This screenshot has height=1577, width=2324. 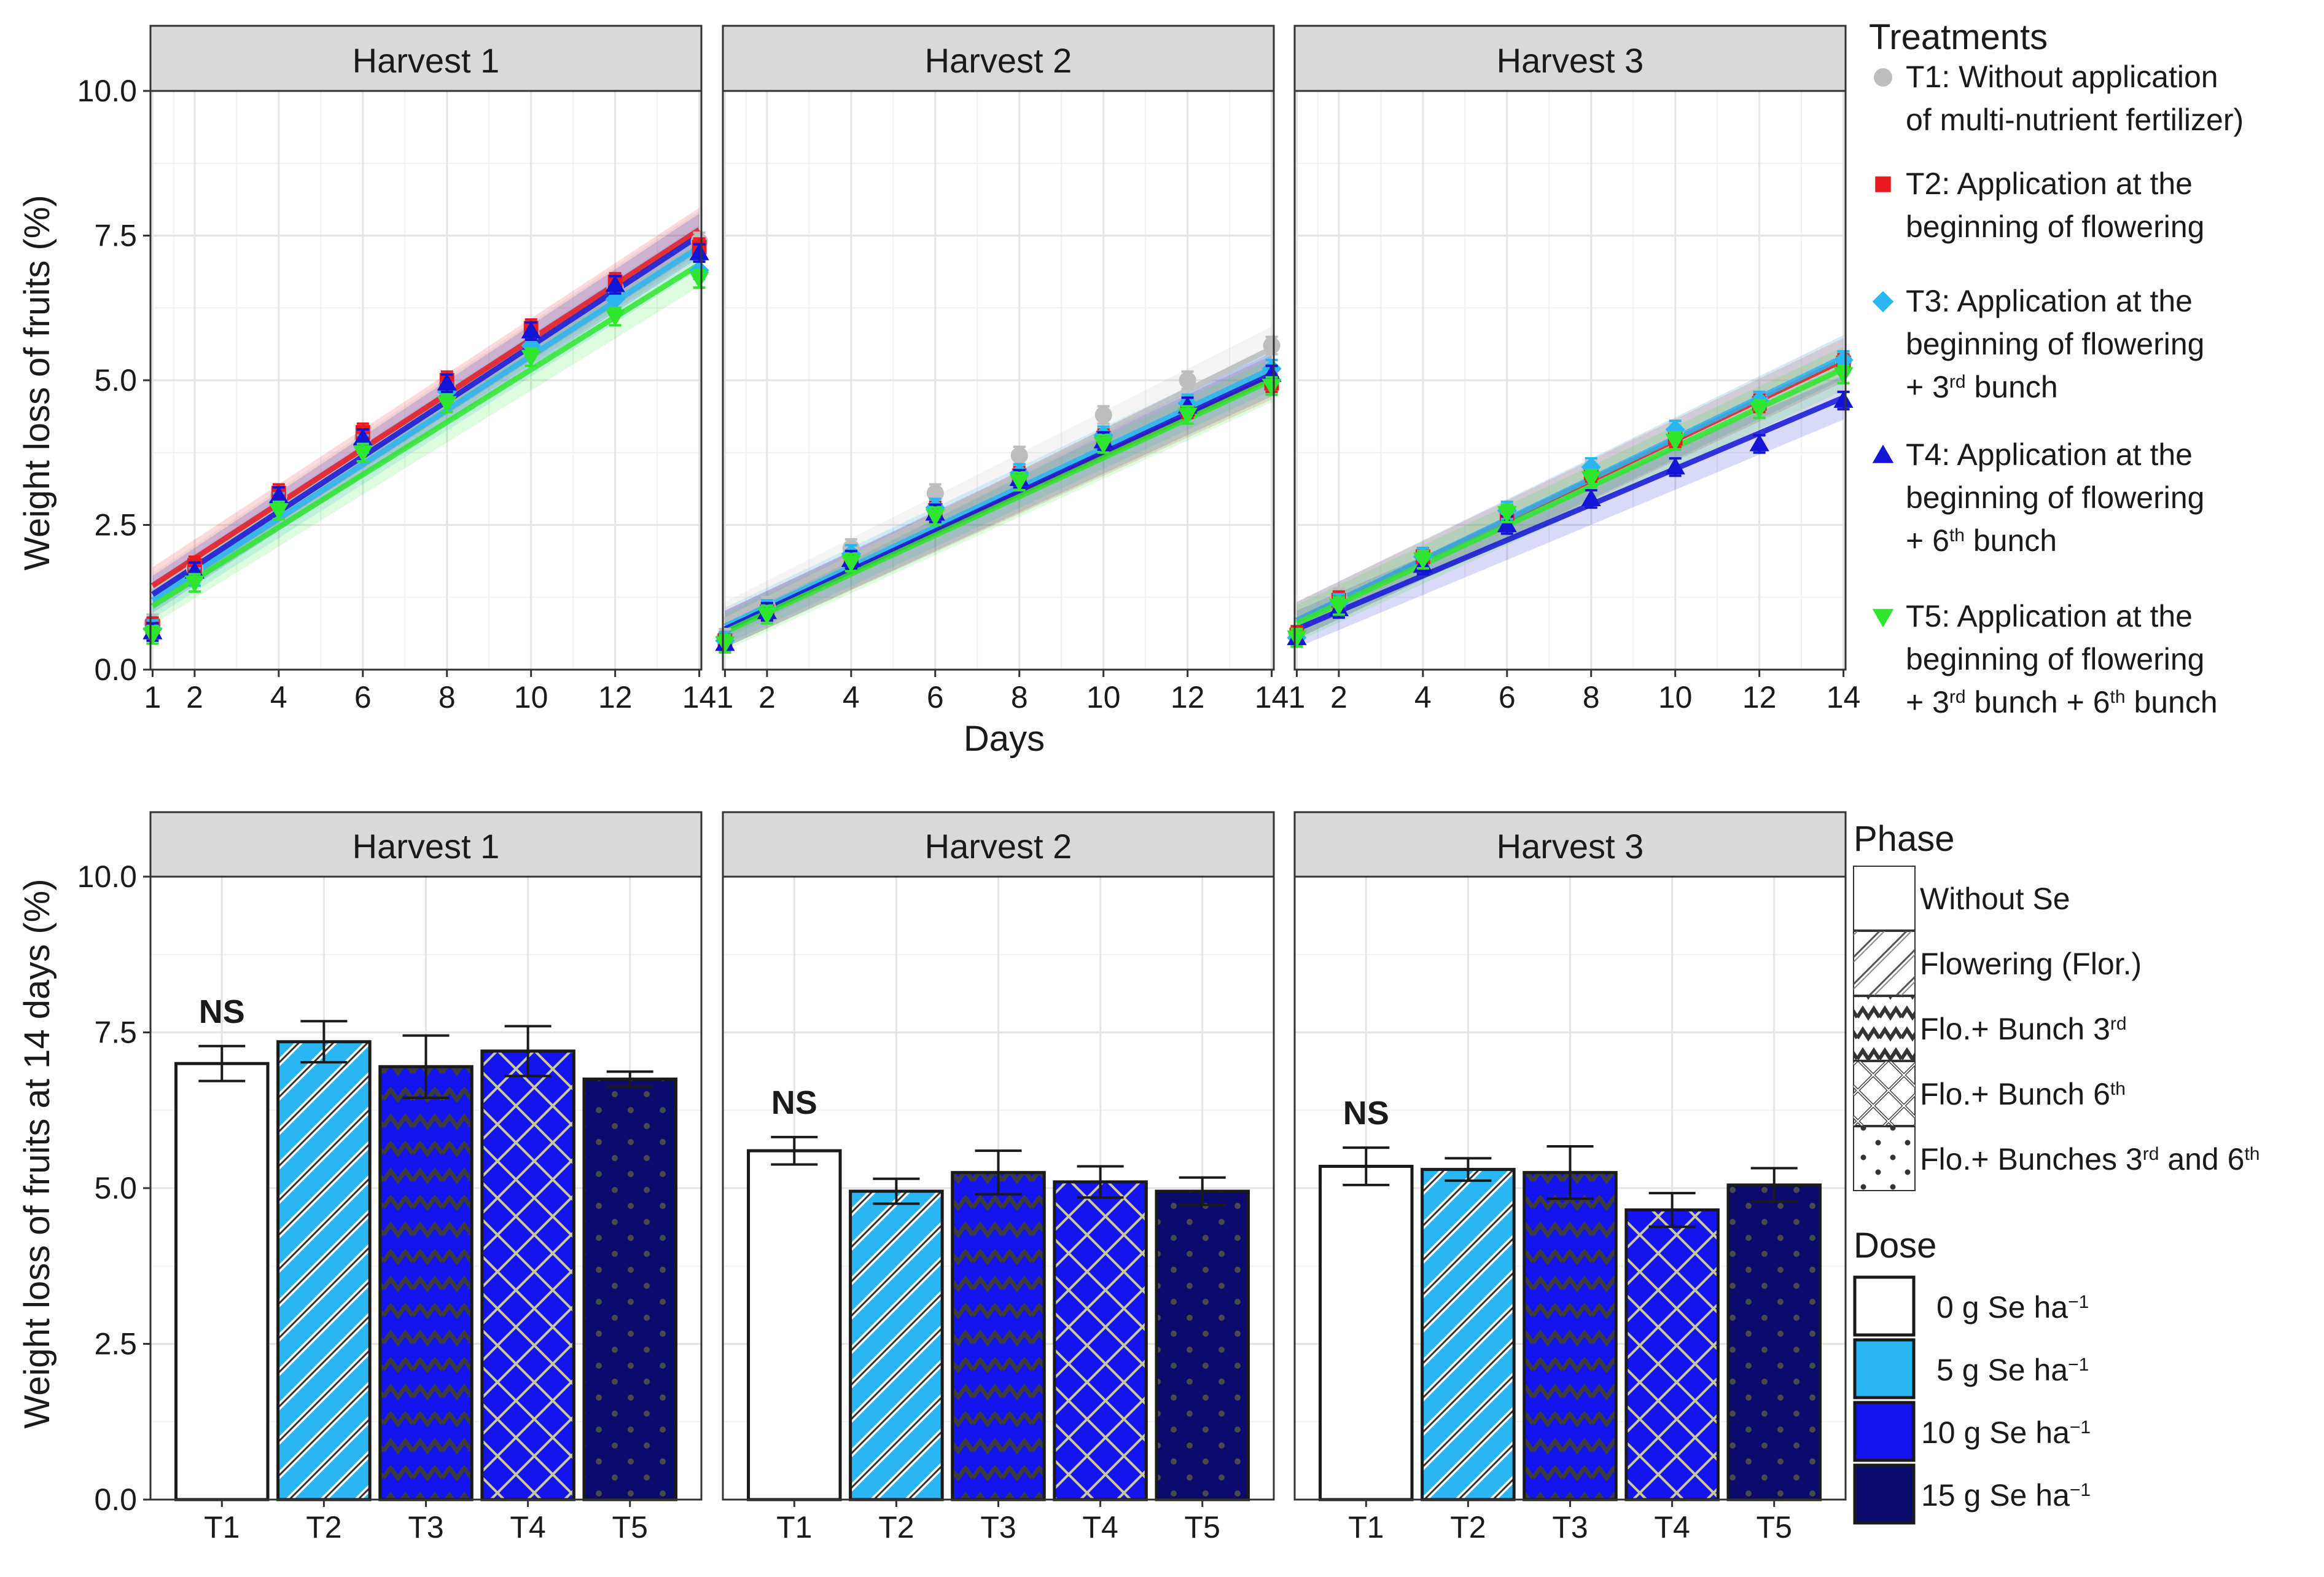 What do you see at coordinates (1957, 382) in the screenshot?
I see `legend-label-T3-sup: rd` at bounding box center [1957, 382].